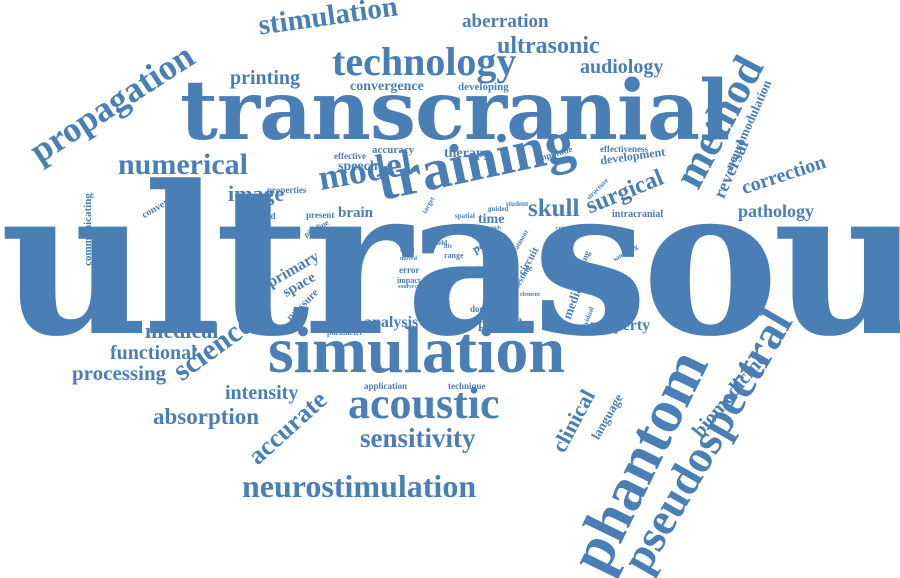 The image size is (900, 578). I want to click on word-printed: printed, so click(500, 324).